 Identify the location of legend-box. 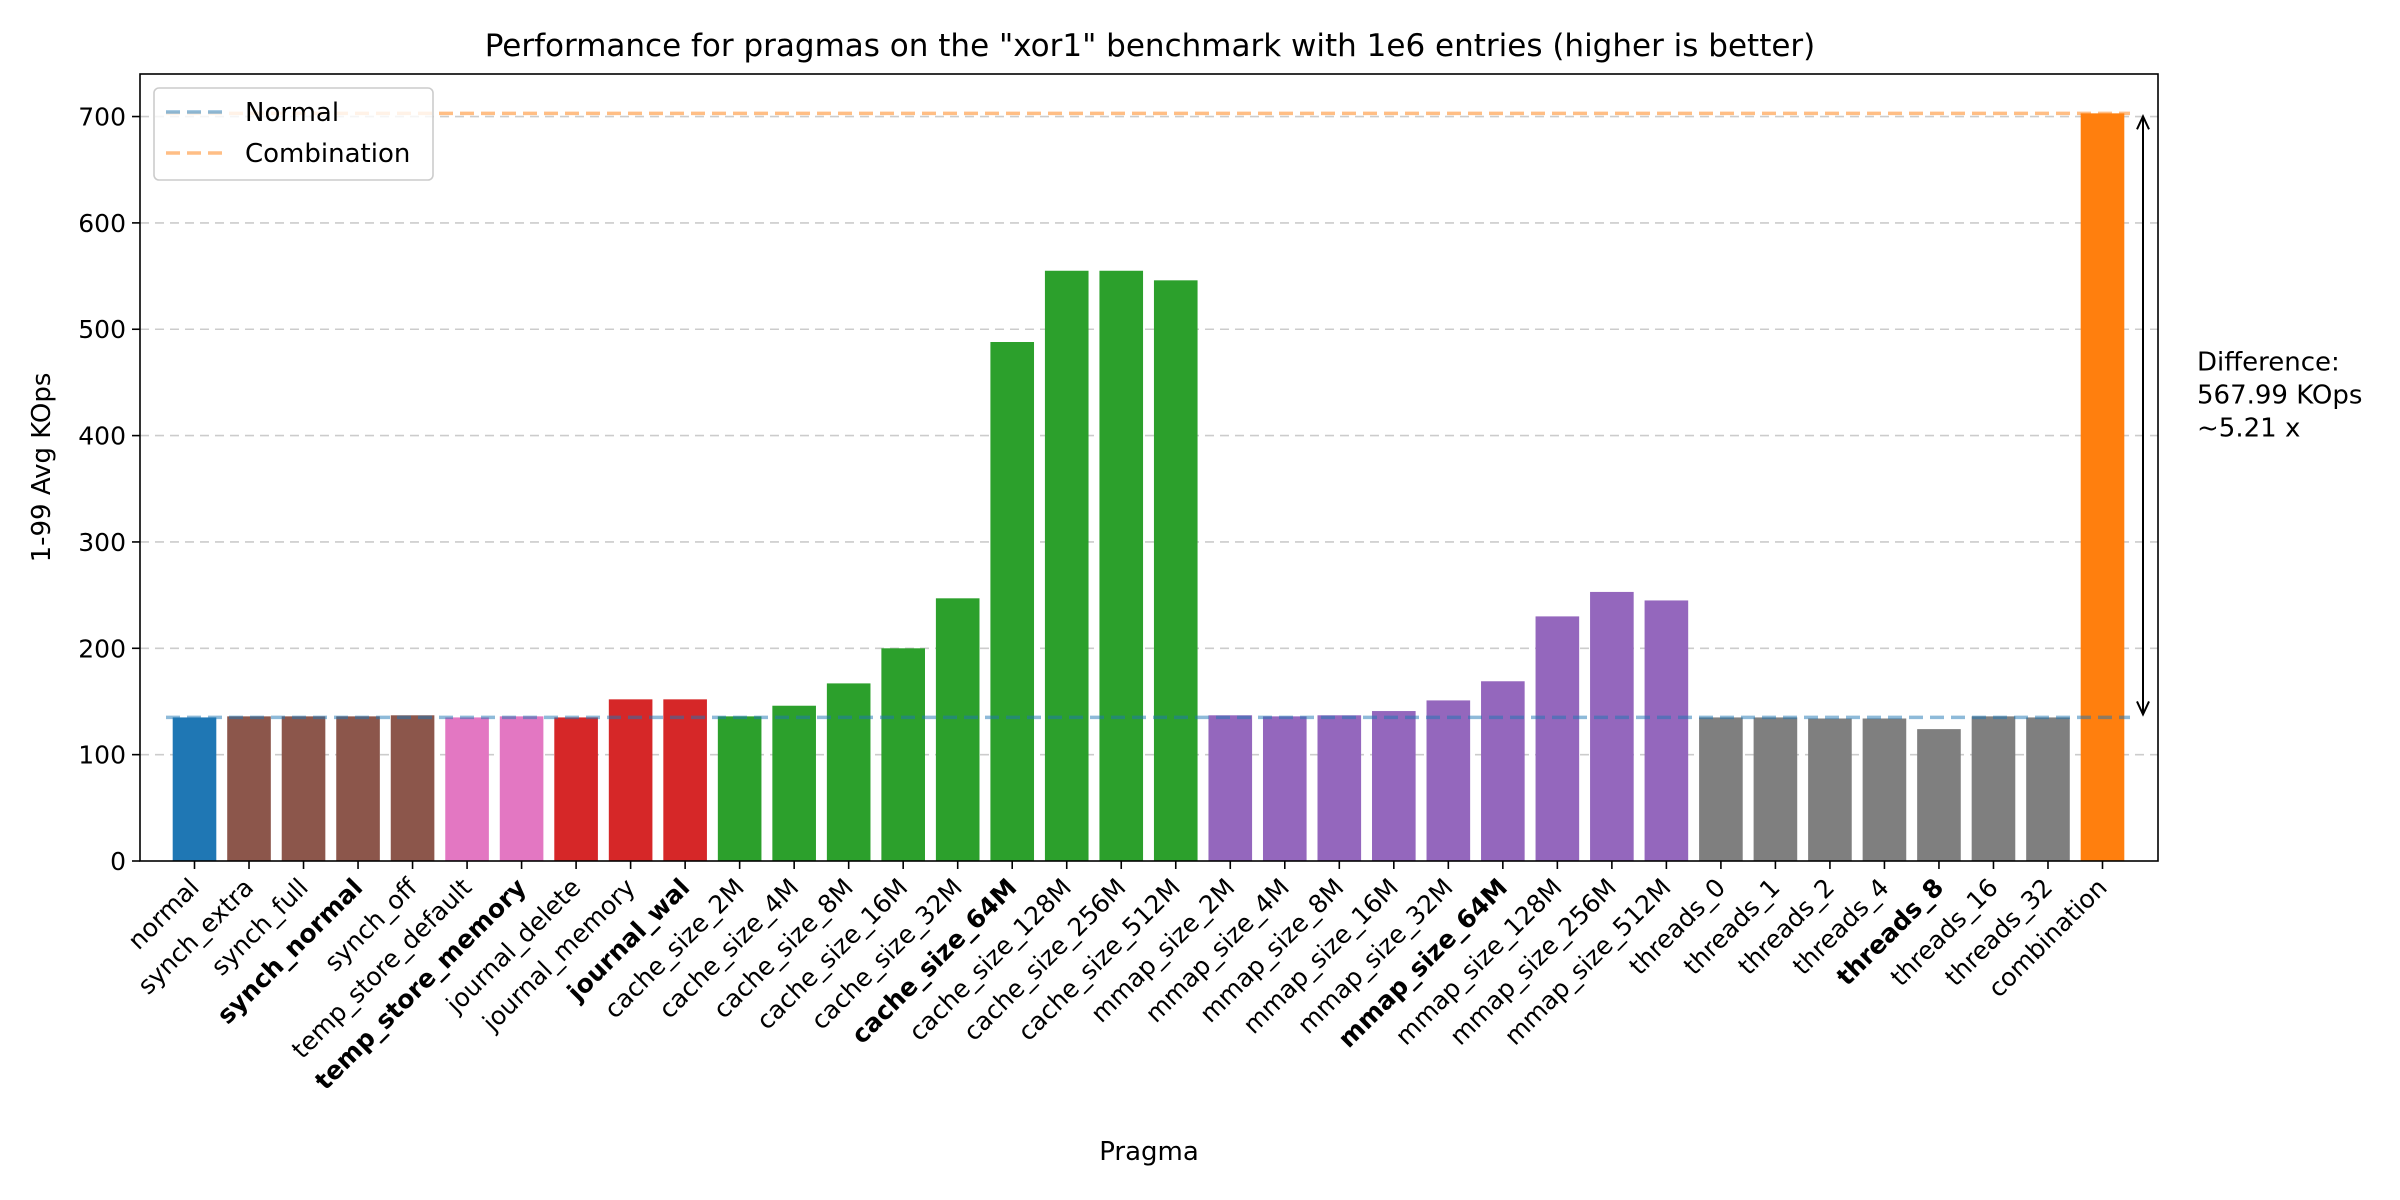
(293, 134).